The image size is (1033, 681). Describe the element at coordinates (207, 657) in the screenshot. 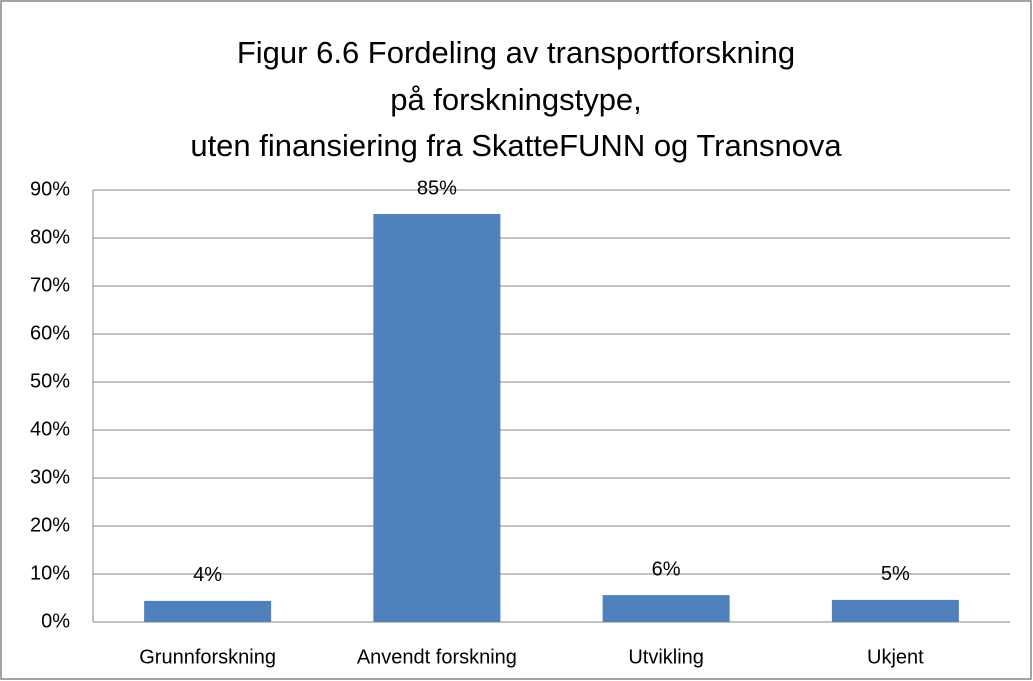

I see `x-tick-label: Grunnforskning` at that location.